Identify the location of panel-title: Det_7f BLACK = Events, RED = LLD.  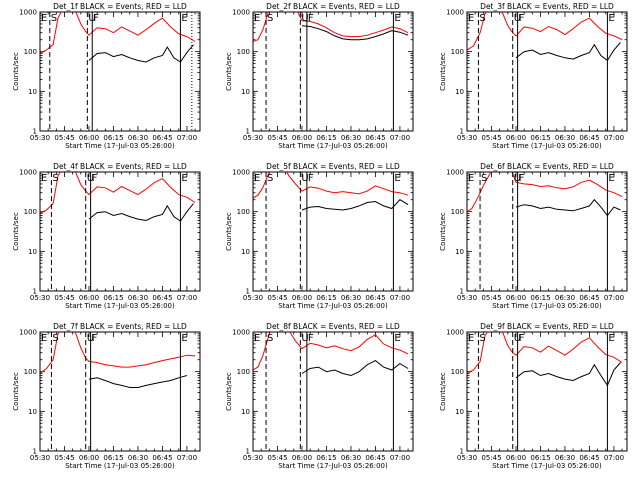
(120, 326).